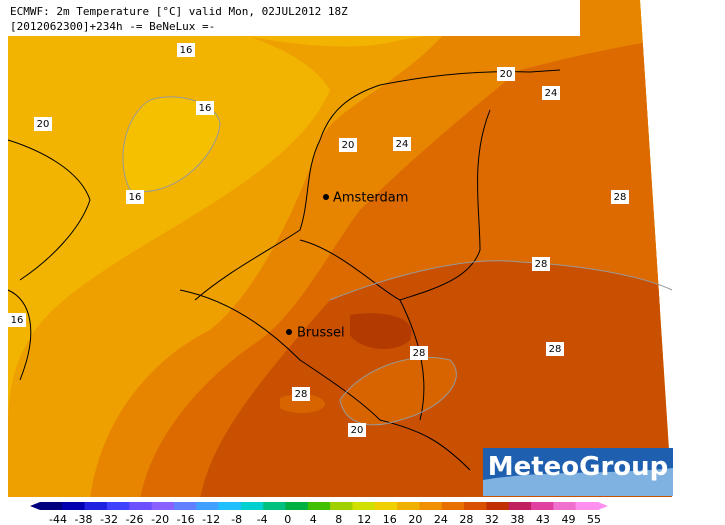 Image resolution: width=725 pixels, height=525 pixels. What do you see at coordinates (578, 467) in the screenshot?
I see `logo-text: MeteoGroup` at bounding box center [578, 467].